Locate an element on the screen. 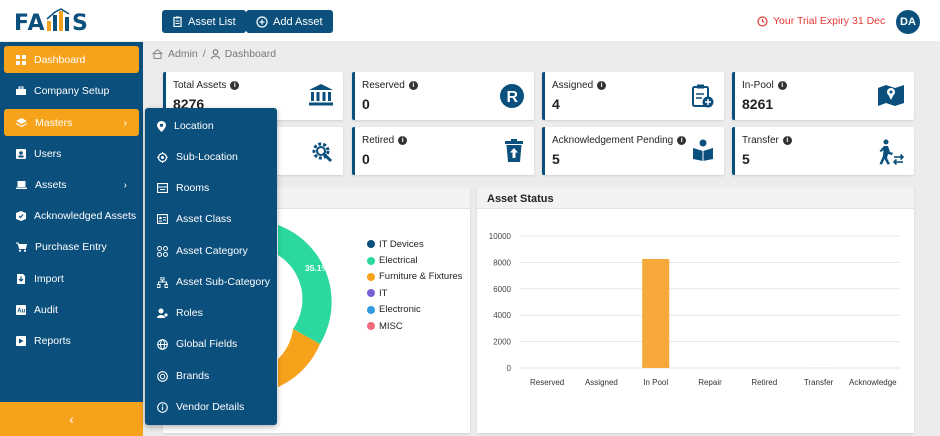  menu-item-sub-location: Sub-Location is located at coordinates (197, 157).